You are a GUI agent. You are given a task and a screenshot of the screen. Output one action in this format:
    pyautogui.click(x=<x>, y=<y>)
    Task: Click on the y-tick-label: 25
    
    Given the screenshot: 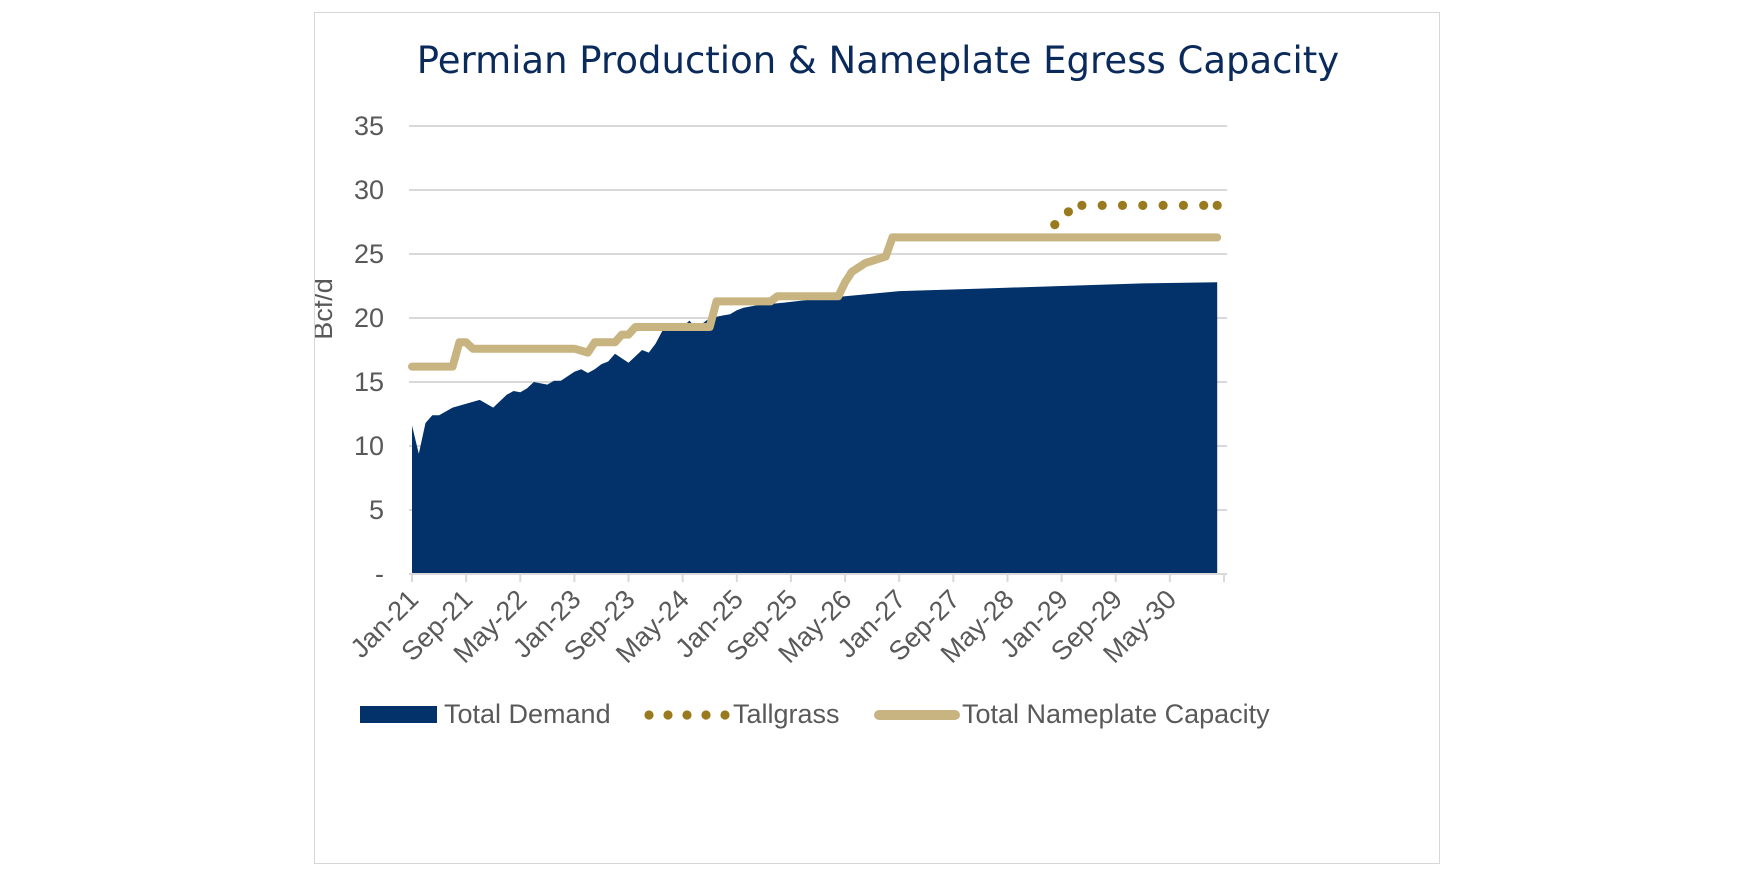 What is the action you would take?
    pyautogui.click(x=369, y=254)
    